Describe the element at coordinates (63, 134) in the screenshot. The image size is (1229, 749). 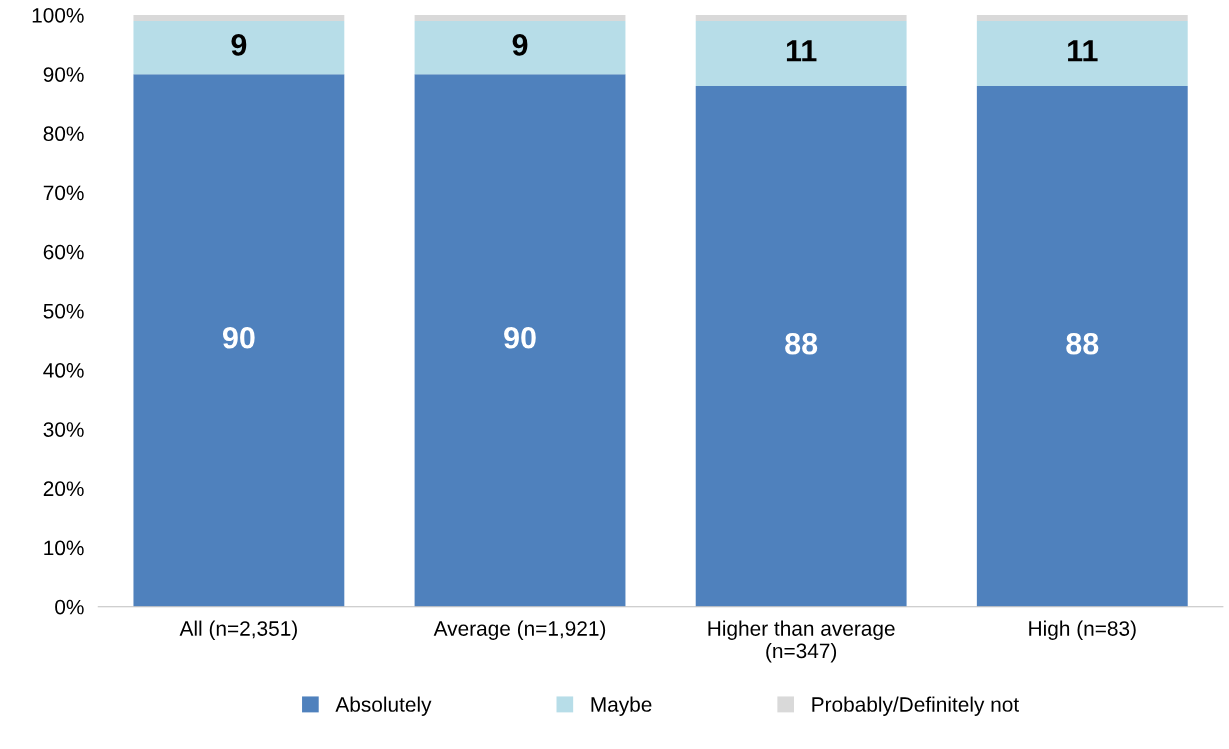
I see `y-tick-label: 80%` at that location.